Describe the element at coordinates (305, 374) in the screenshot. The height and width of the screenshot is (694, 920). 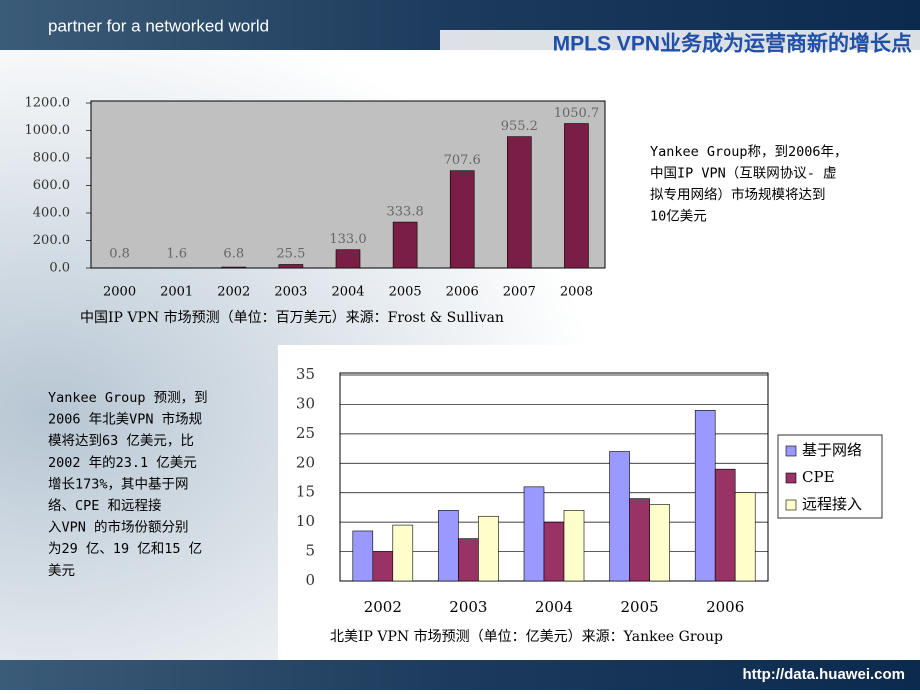
I see `y-tick-label: 35` at that location.